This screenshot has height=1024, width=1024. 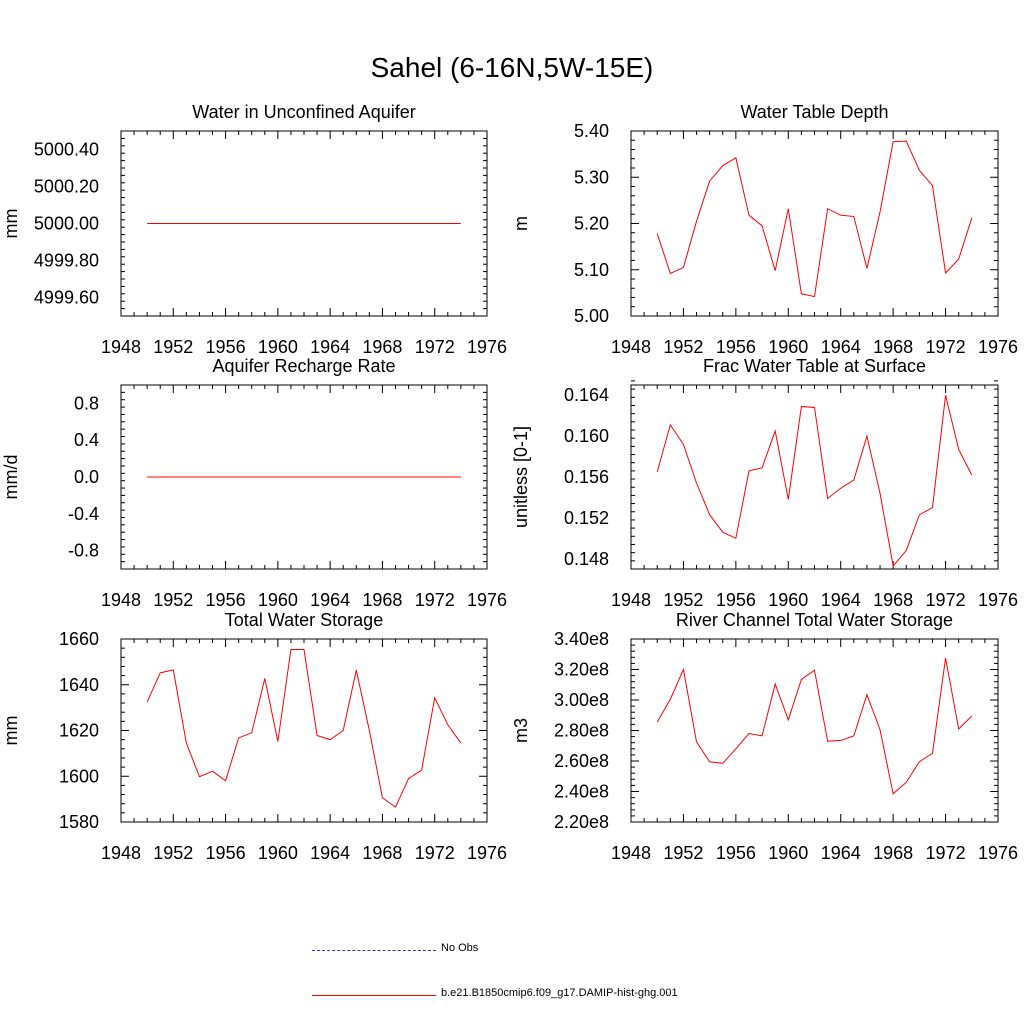 What do you see at coordinates (304, 620) in the screenshot?
I see `chart-title: Total Water Storage` at bounding box center [304, 620].